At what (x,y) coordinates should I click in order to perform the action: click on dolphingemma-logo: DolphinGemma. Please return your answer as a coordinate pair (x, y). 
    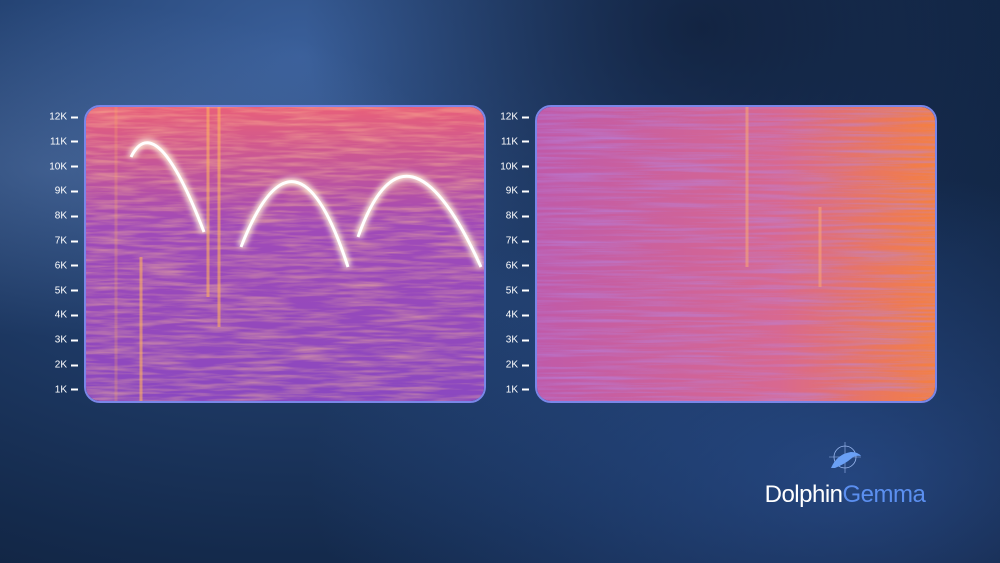
    Looking at the image, I should click on (845, 474).